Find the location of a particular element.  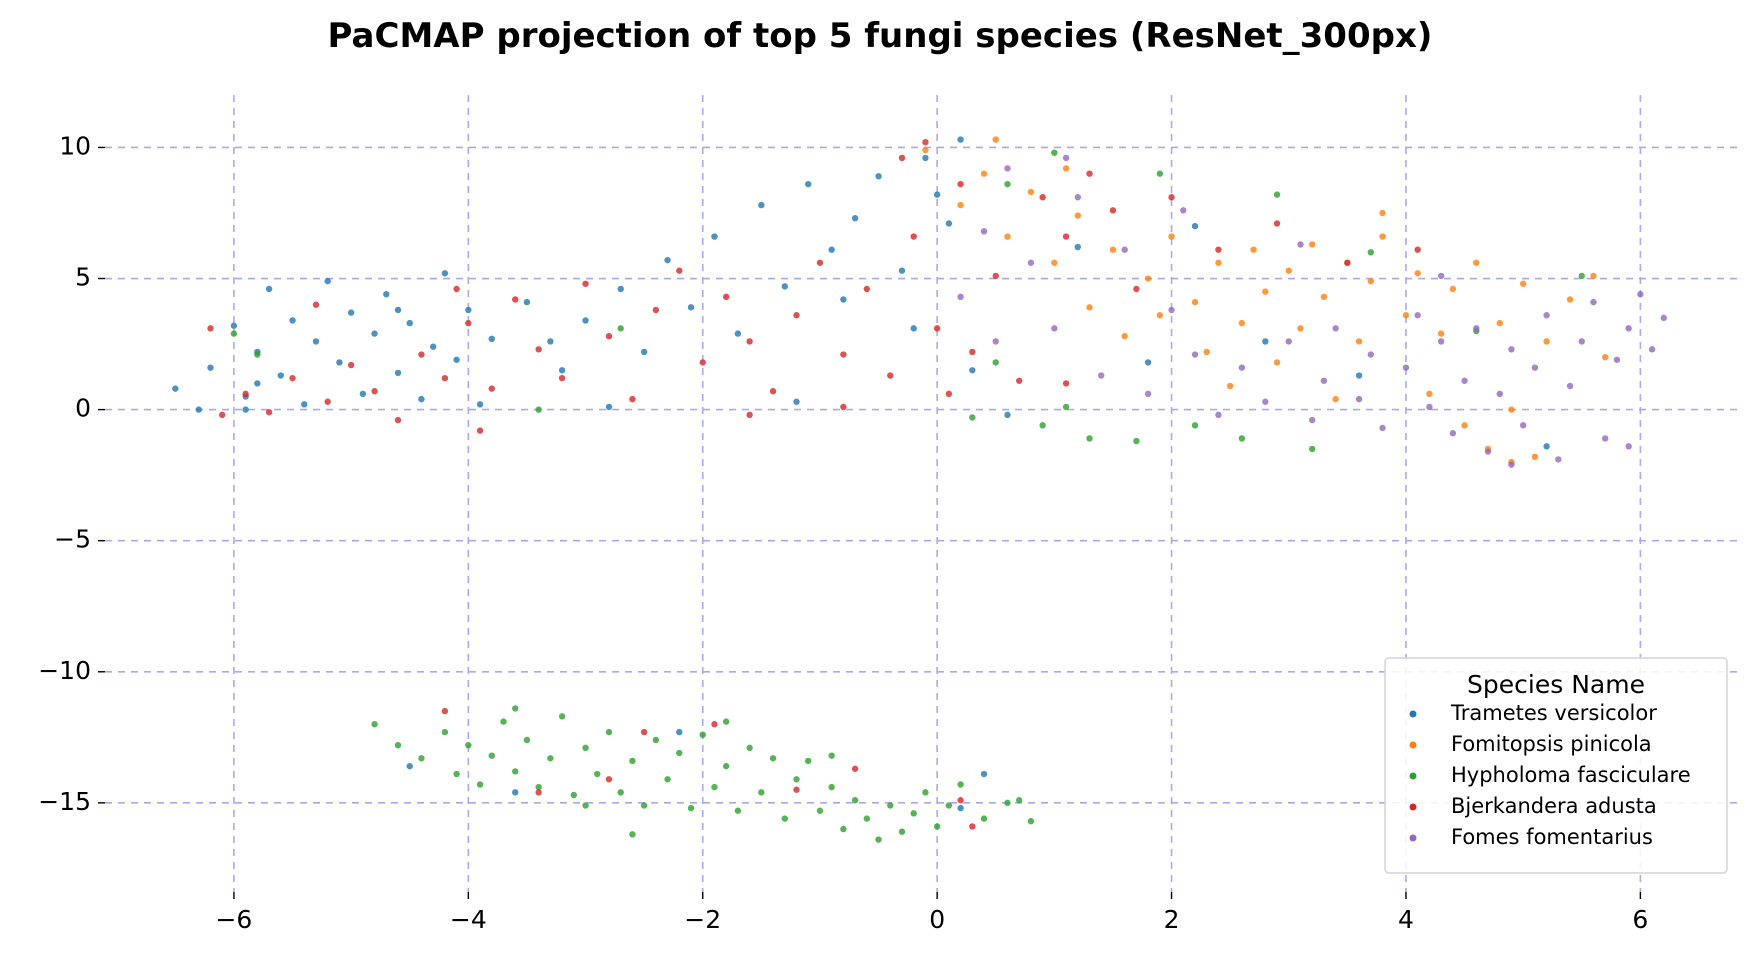

y-tick-label: −5 is located at coordinates (72, 539).